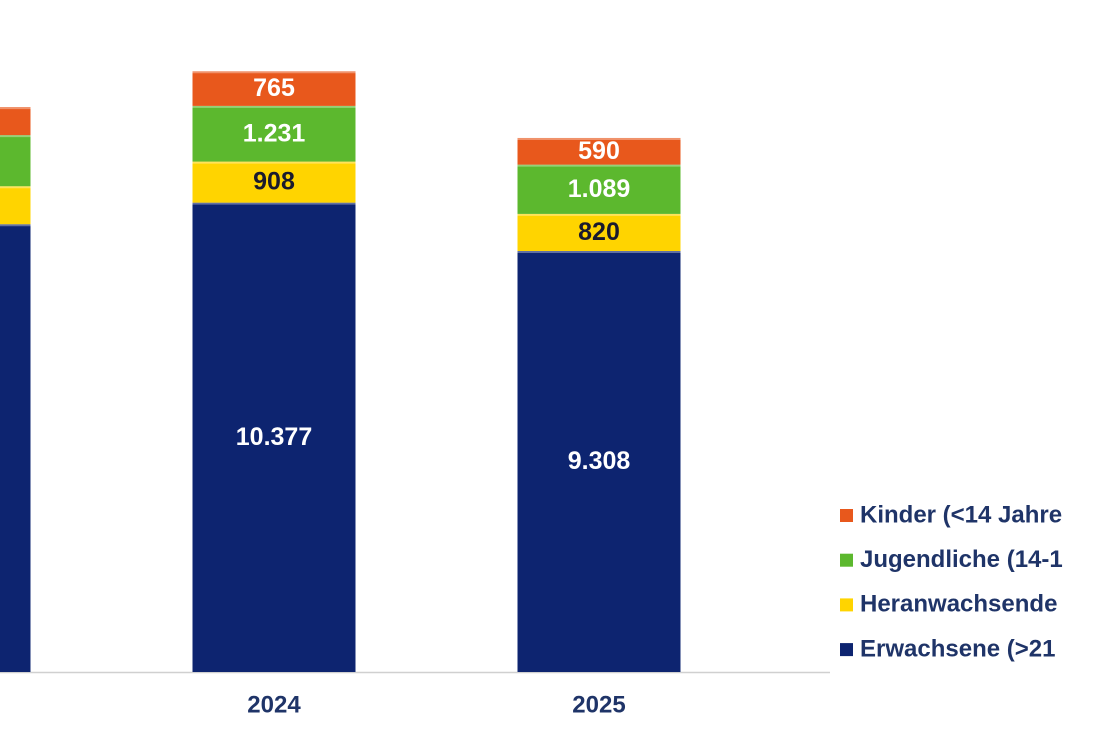 The image size is (1095, 730). What do you see at coordinates (958, 604) in the screenshot?
I see `legend-label: Heranwachsende` at bounding box center [958, 604].